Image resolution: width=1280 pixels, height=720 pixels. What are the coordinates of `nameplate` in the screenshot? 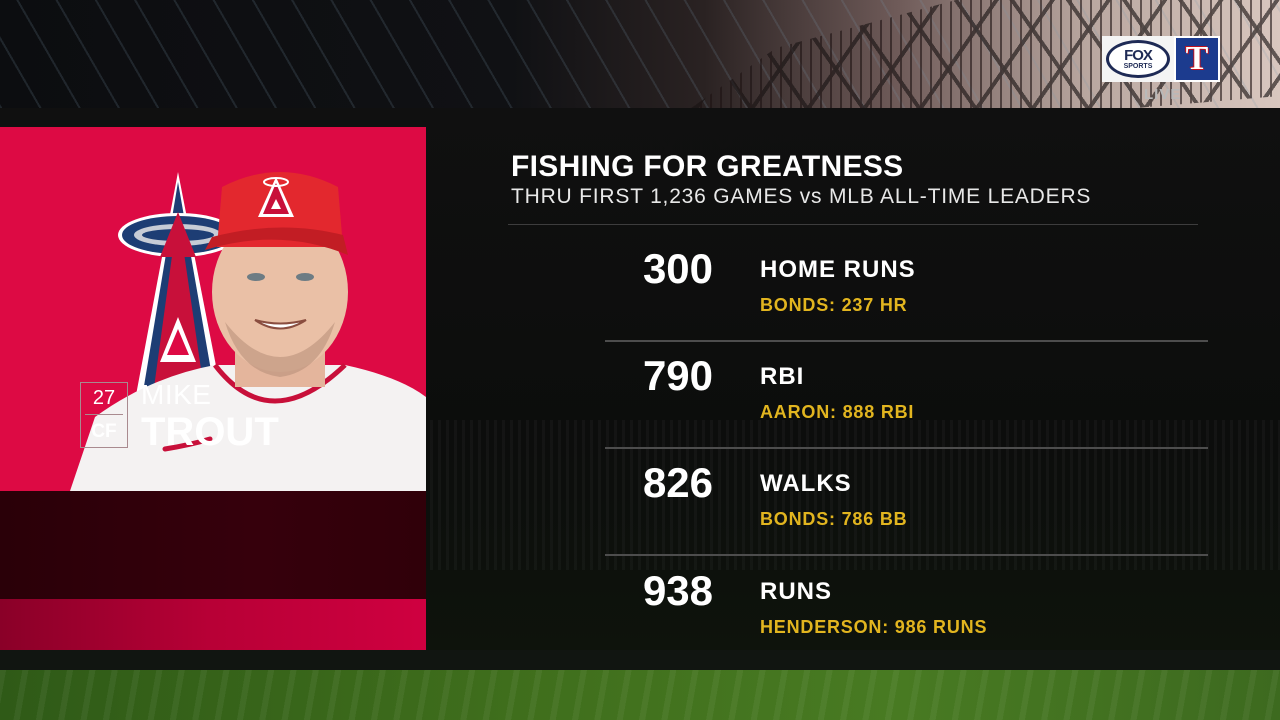 It's located at (213, 545).